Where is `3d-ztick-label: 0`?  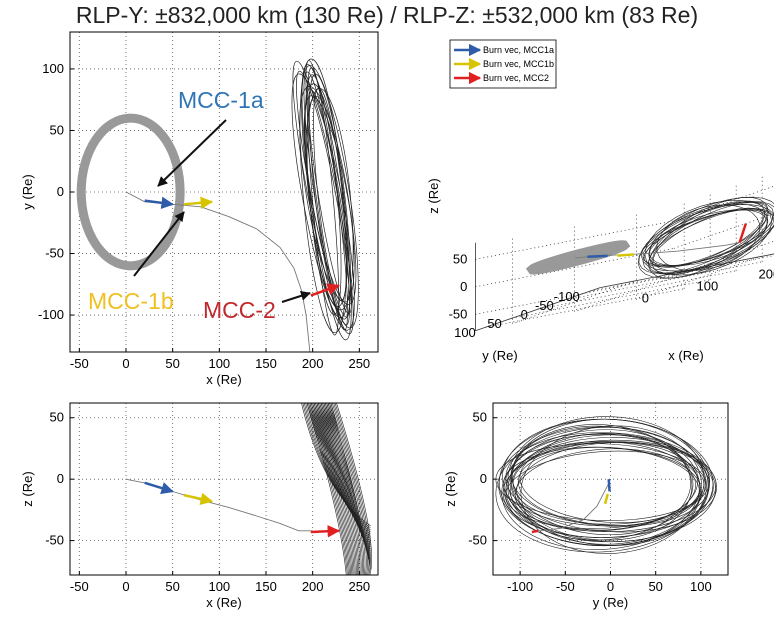 3d-ztick-label: 0 is located at coordinates (463, 286).